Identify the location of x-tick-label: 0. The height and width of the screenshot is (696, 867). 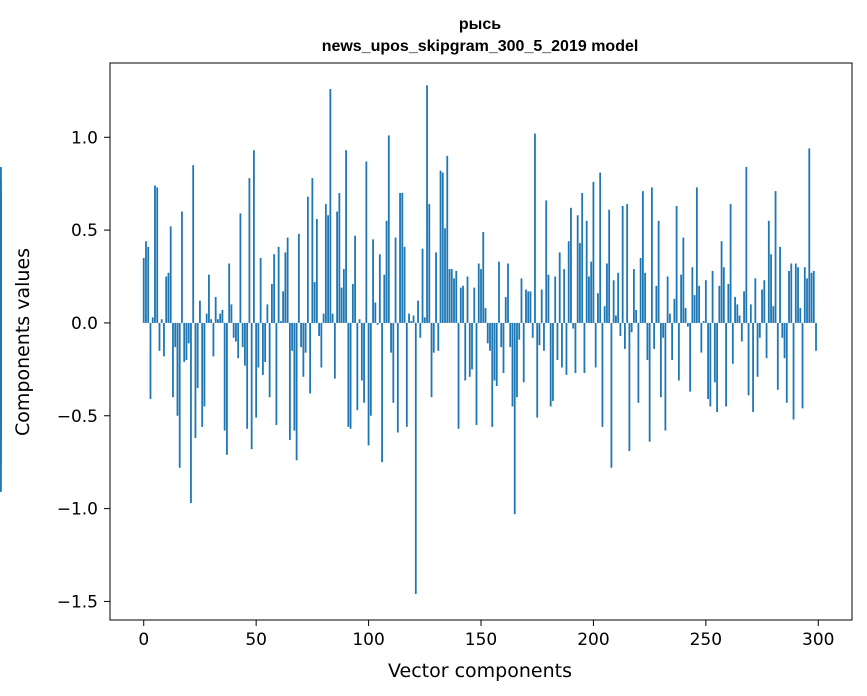
(143, 640).